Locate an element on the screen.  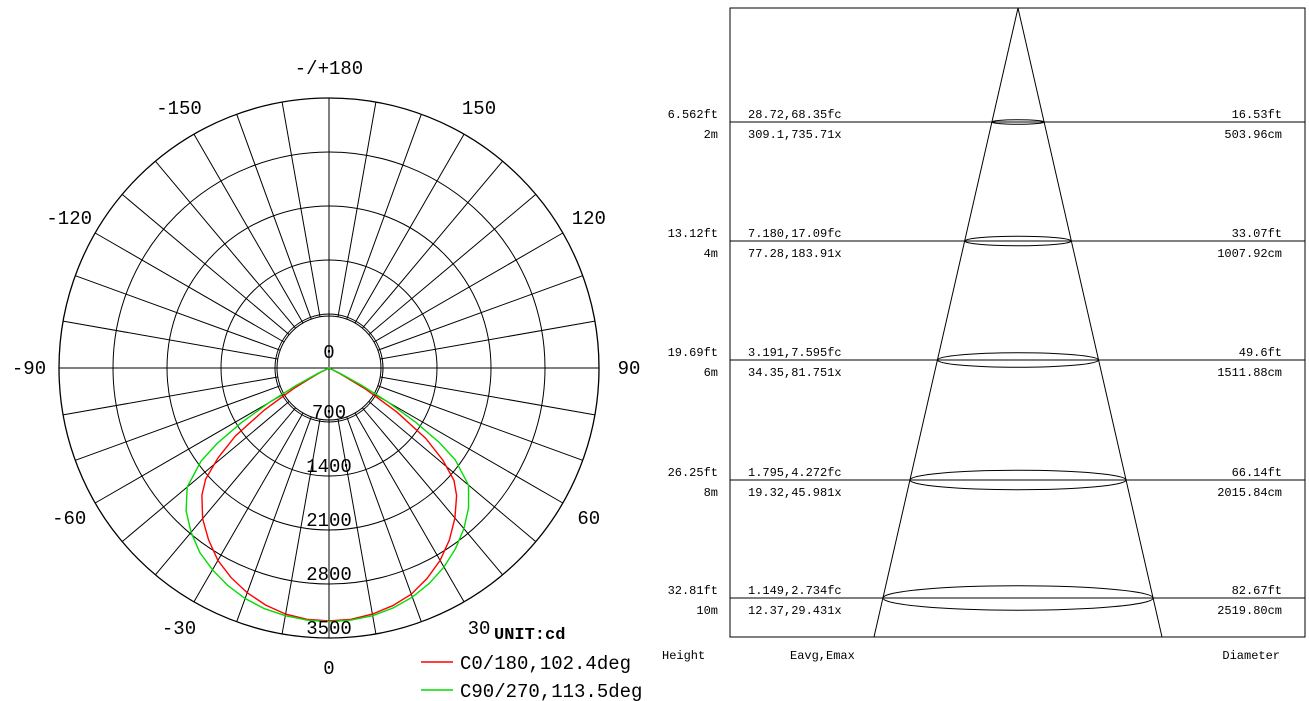
height-ft-2: 19.69ft is located at coordinates (693, 353).